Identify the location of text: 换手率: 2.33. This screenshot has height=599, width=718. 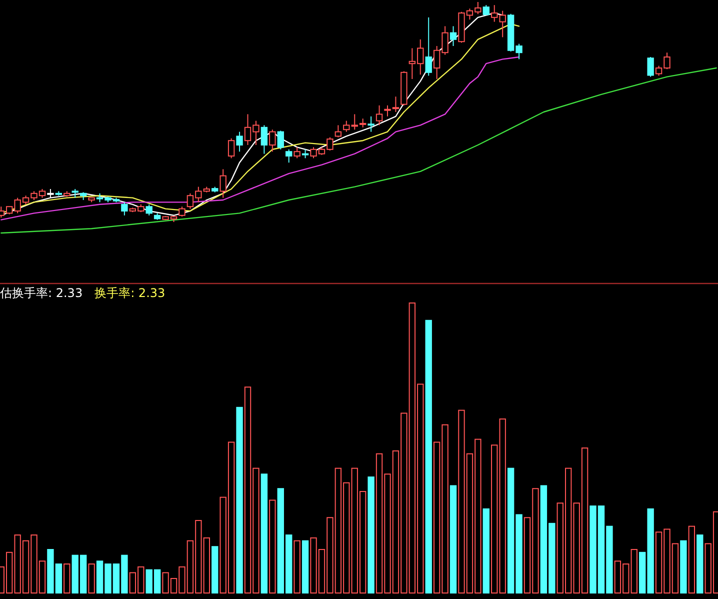
(130, 293).